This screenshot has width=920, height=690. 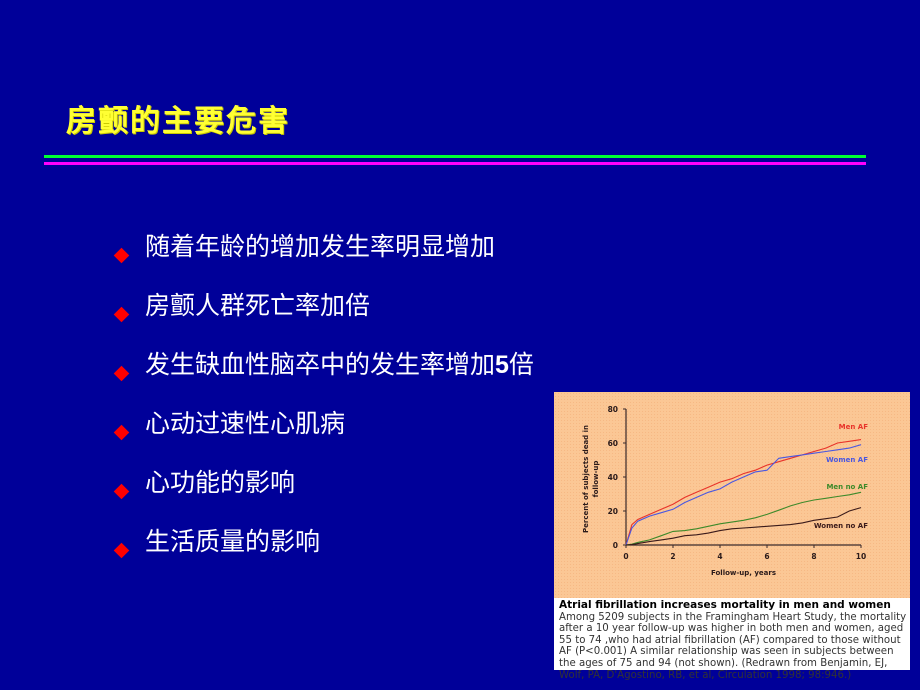 I want to click on slide-title: 房颤的主要危害, so click(x=178, y=121).